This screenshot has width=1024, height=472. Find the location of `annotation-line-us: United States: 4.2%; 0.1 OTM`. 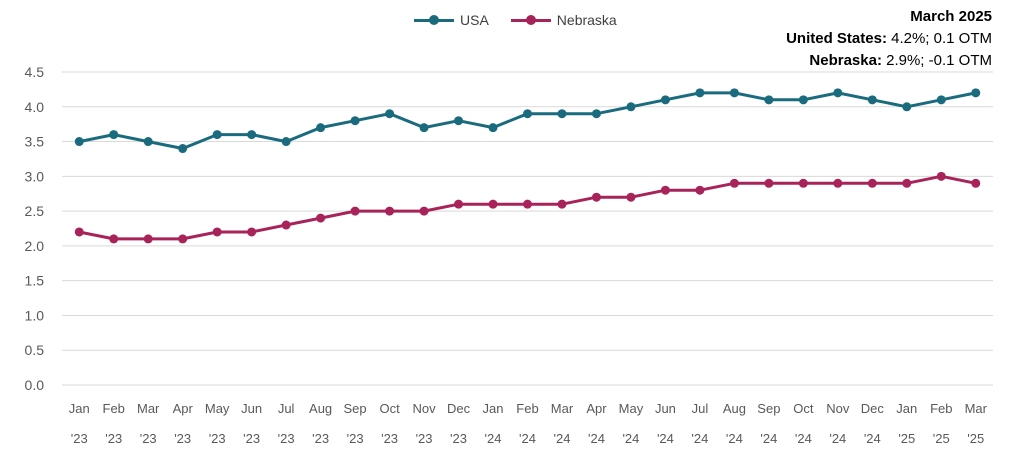

annotation-line-us: United States: 4.2%; 0.1 OTM is located at coordinates (889, 39).